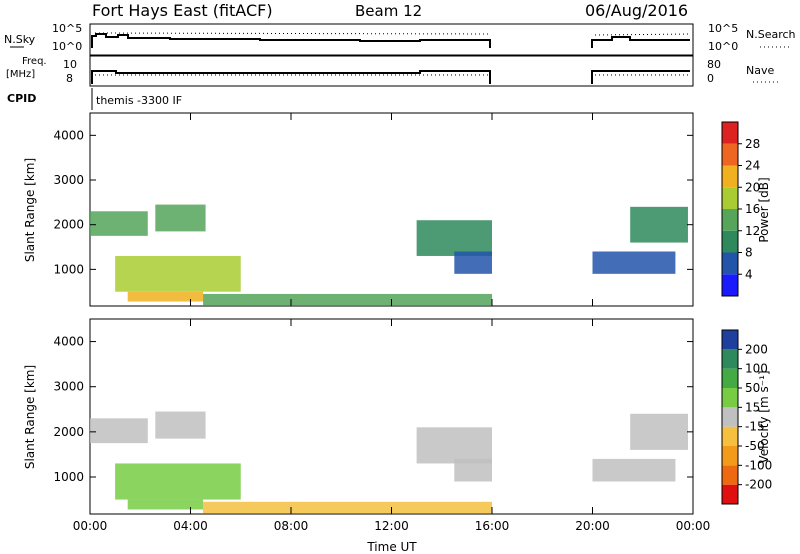  I want to click on velocity-x-tick-label: 12:00, so click(391, 526).